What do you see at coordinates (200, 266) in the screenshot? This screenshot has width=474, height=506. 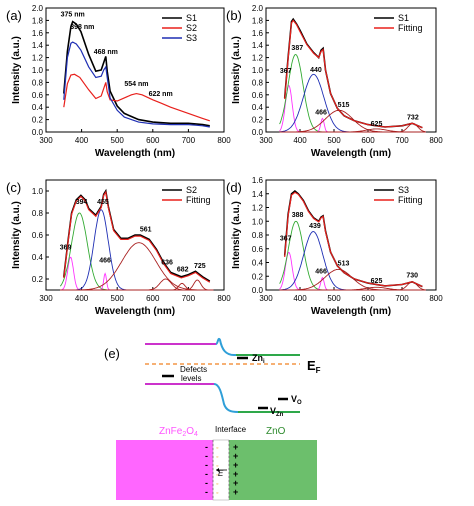 I see `peak-annotation: 725` at bounding box center [200, 266].